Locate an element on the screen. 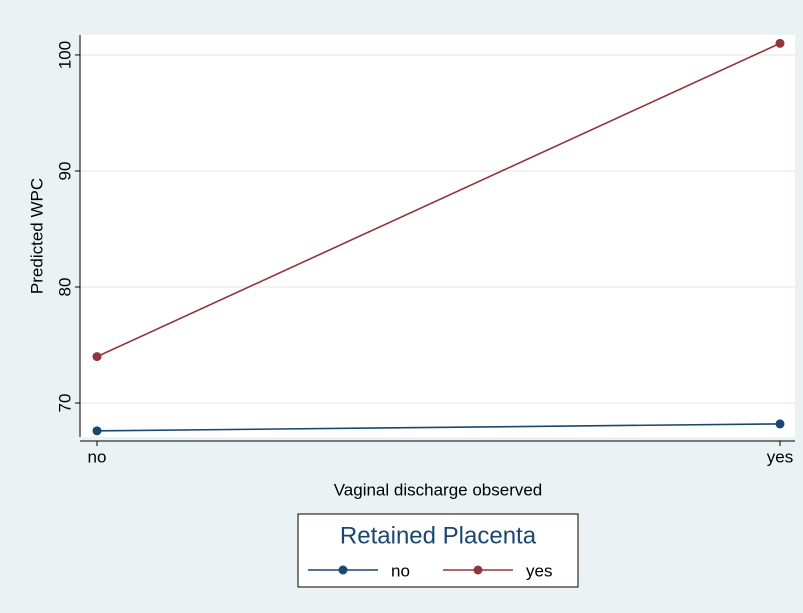 This screenshot has height=613, width=803. legend-label: no is located at coordinates (400, 570).